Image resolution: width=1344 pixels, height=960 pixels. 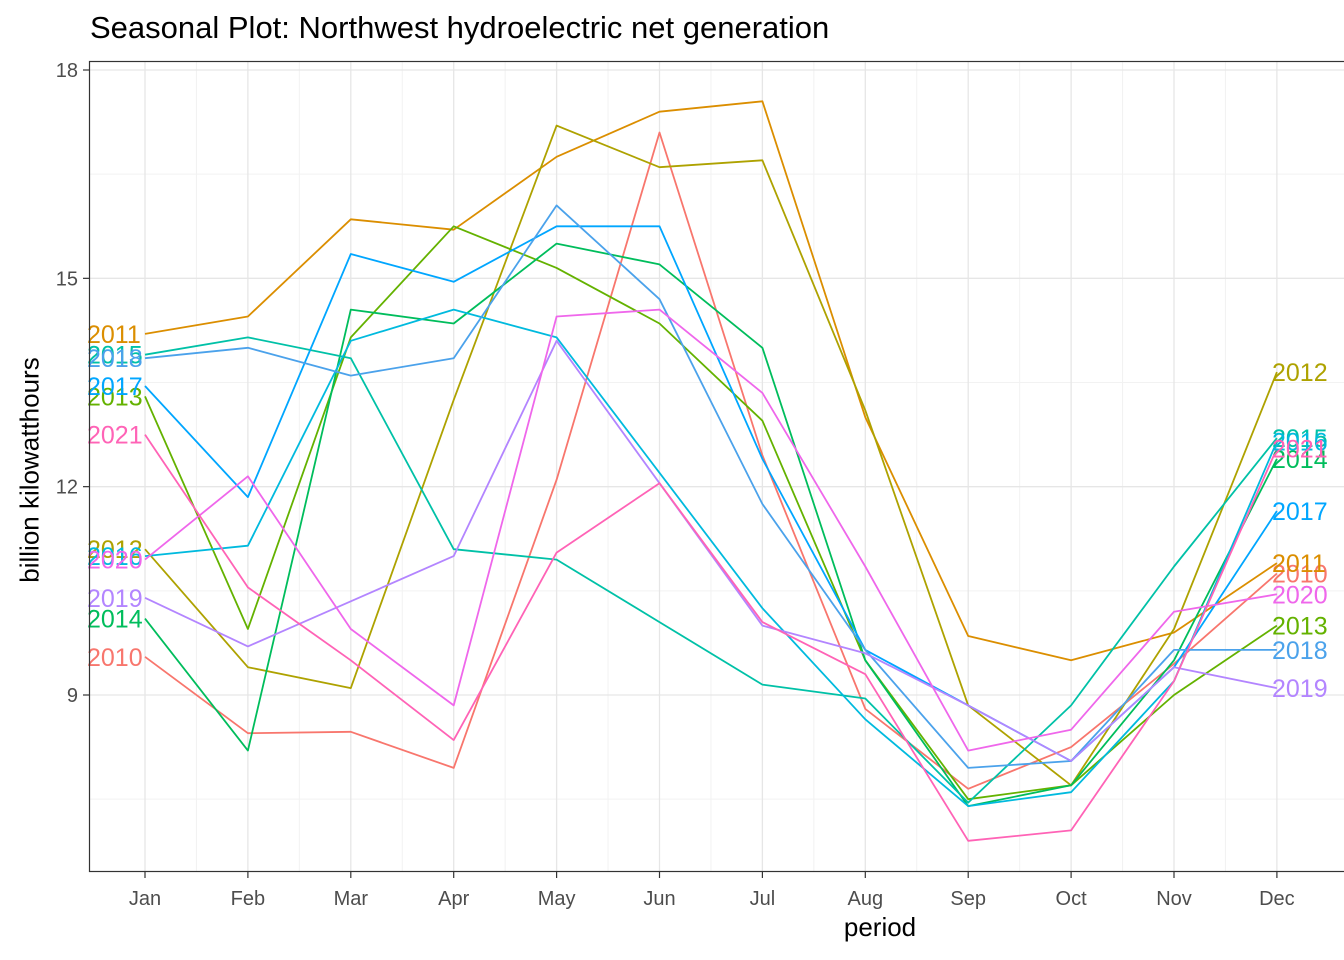 What do you see at coordinates (1300, 651) in the screenshot?
I see `year-label-end-2018: 2018` at bounding box center [1300, 651].